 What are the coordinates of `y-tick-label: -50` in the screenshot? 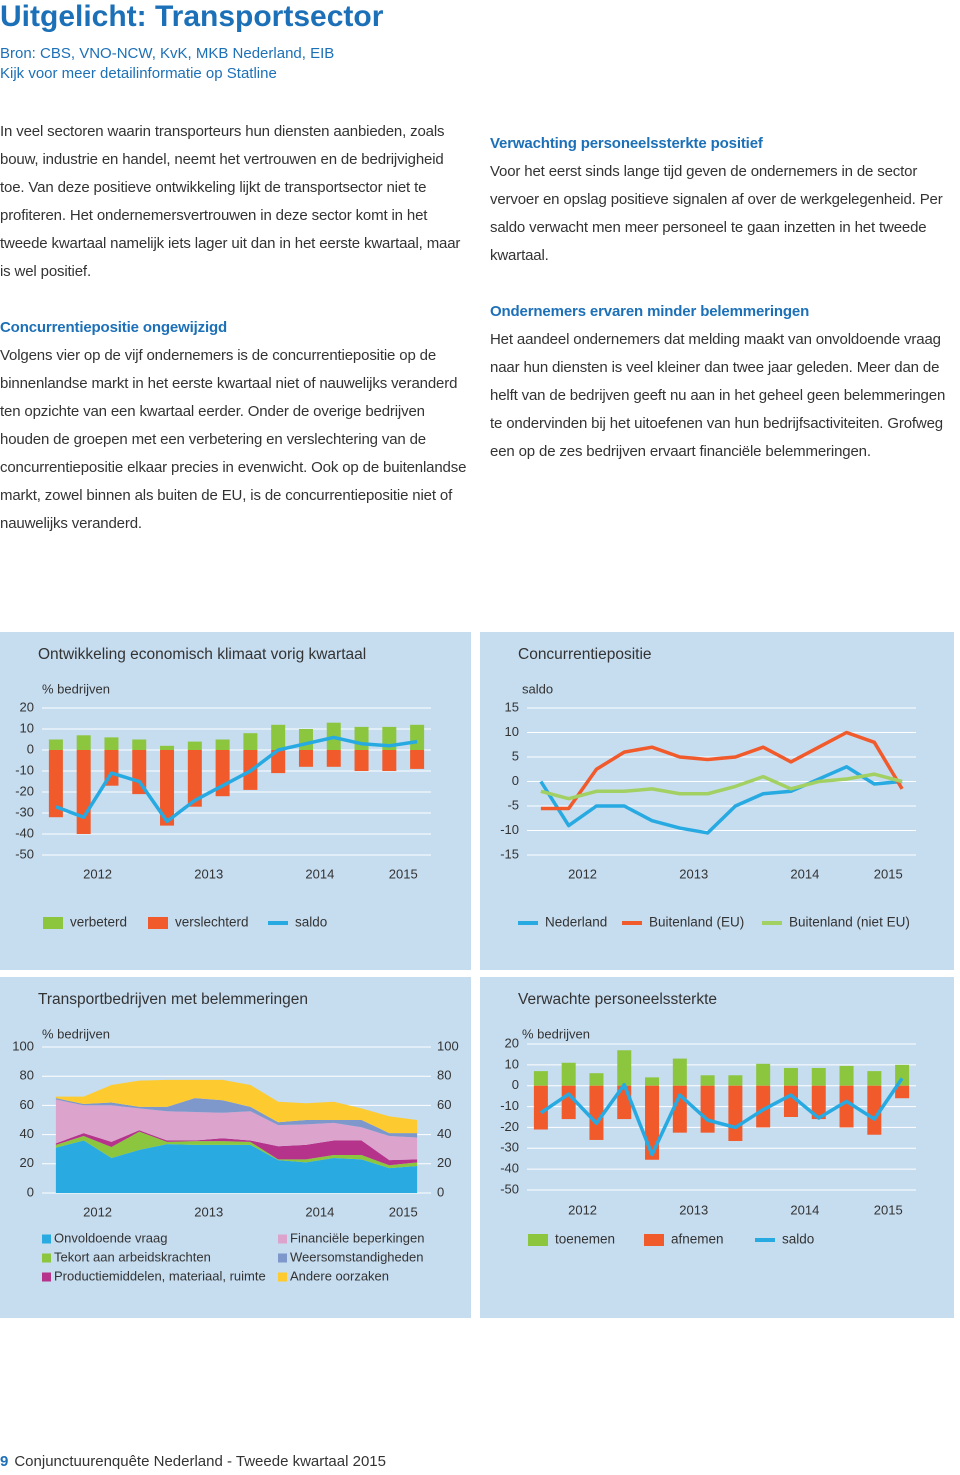 It's located at (24, 853).